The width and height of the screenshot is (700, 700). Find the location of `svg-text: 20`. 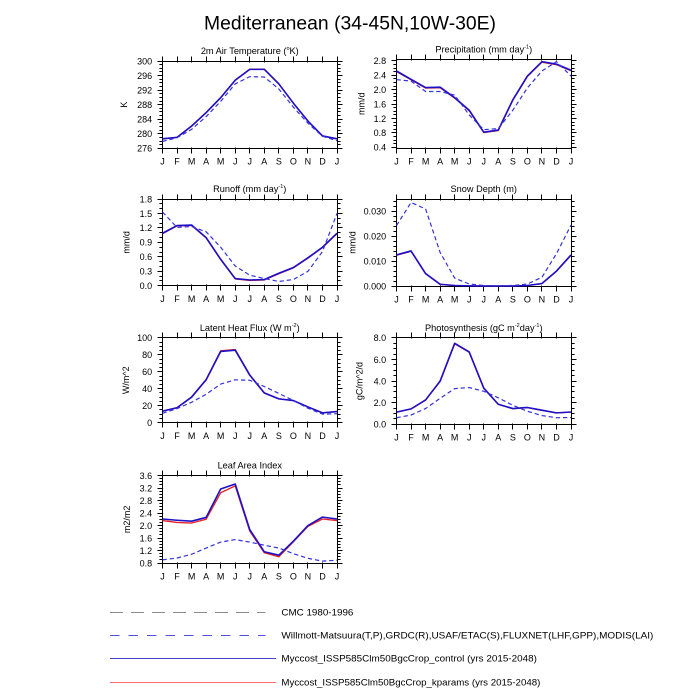

svg-text: 20 is located at coordinates (147, 406).